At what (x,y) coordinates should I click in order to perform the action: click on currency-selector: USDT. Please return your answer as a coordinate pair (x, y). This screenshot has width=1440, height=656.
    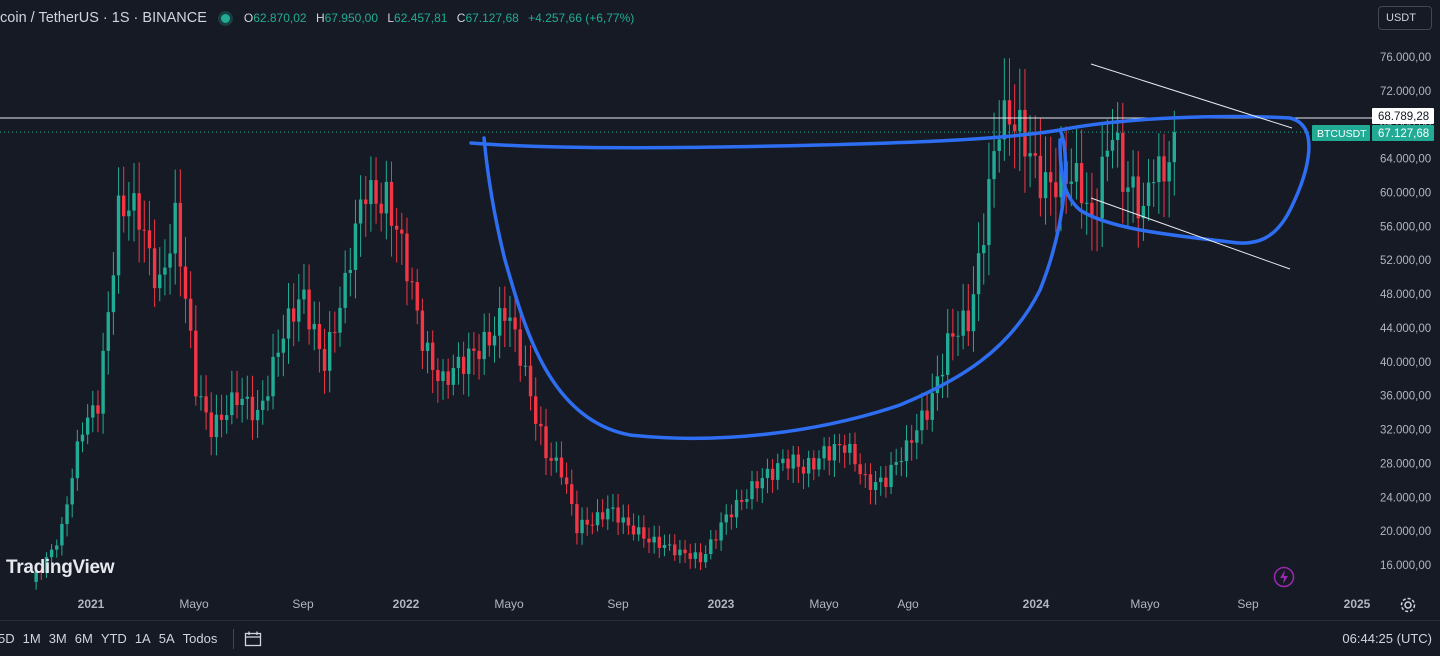
    Looking at the image, I should click on (1405, 18).